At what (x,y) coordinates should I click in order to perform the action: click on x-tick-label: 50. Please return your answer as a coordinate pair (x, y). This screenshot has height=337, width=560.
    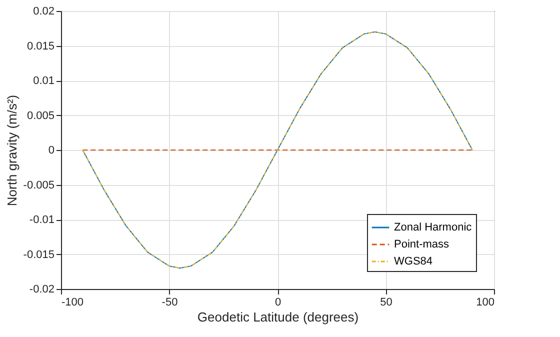
    Looking at the image, I should click on (386, 302).